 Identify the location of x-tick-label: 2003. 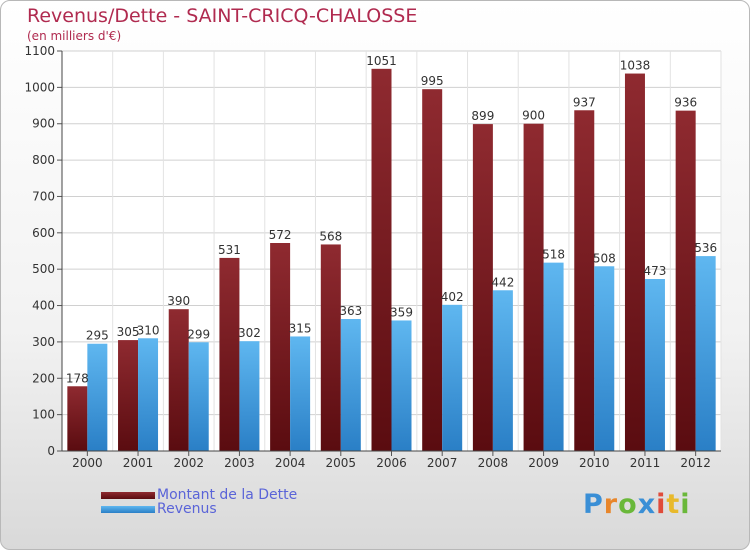
(239, 463).